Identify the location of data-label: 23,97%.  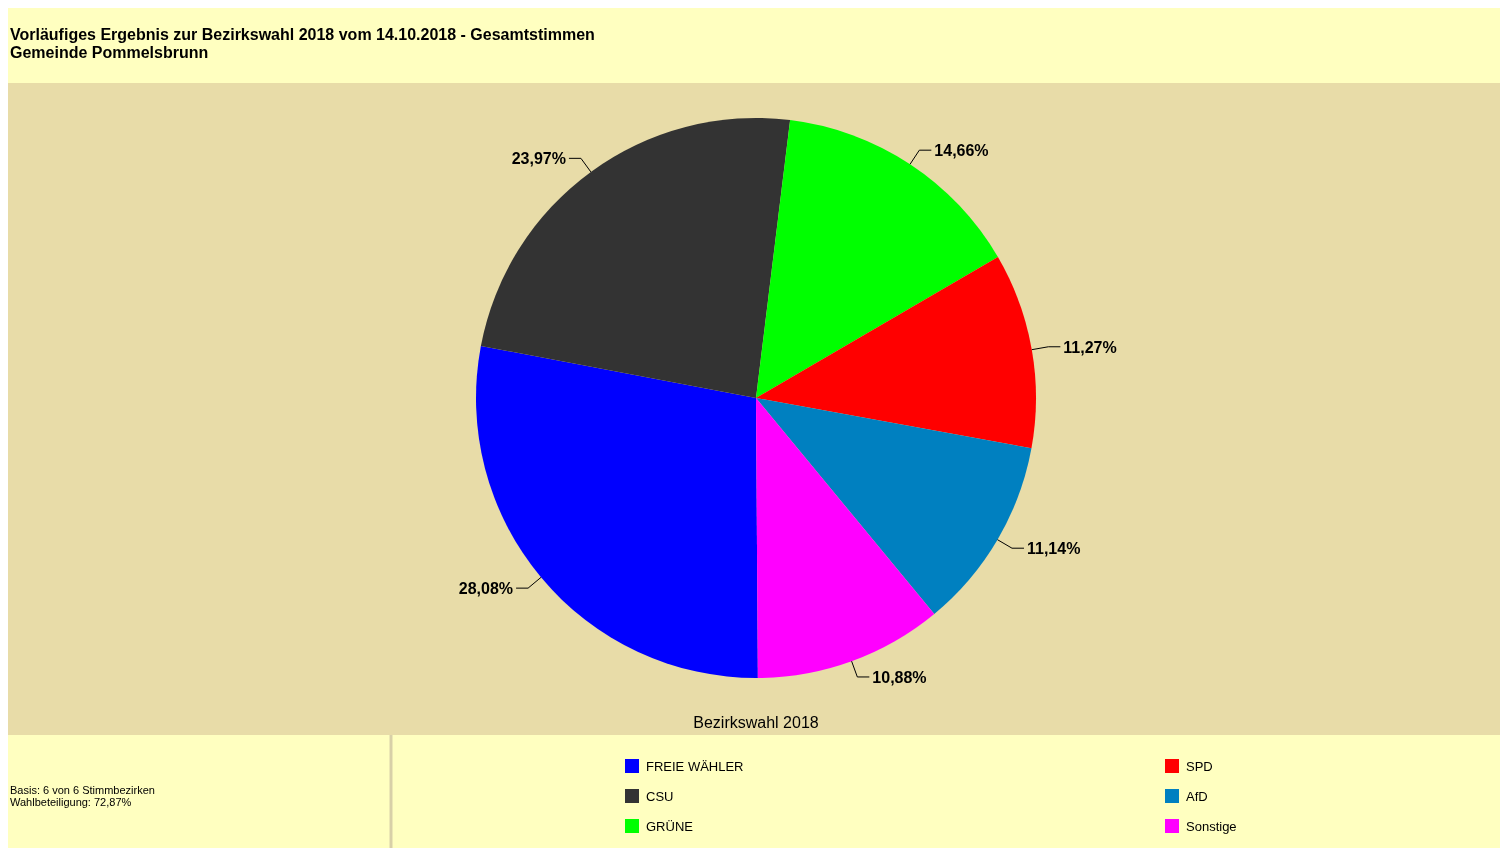
(538, 159).